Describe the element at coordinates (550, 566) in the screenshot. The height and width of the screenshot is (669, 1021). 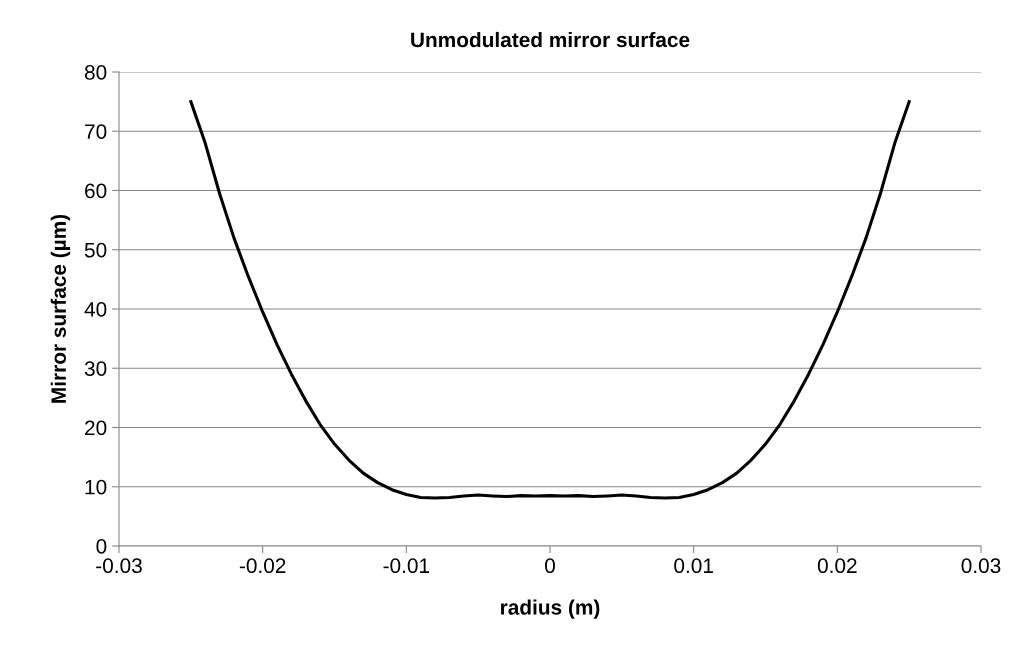
I see `x-tick-label: 0` at that location.